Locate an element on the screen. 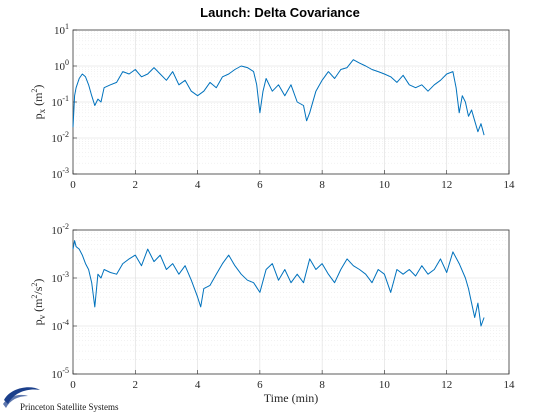  logo-swoosh-icon is located at coordinates (22, 395).